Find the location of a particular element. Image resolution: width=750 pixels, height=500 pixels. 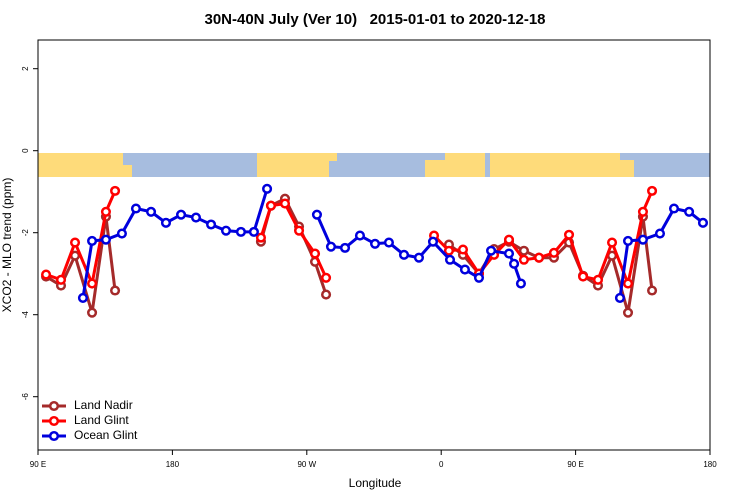

y-tick-label: -6 is located at coordinates (25, 397).